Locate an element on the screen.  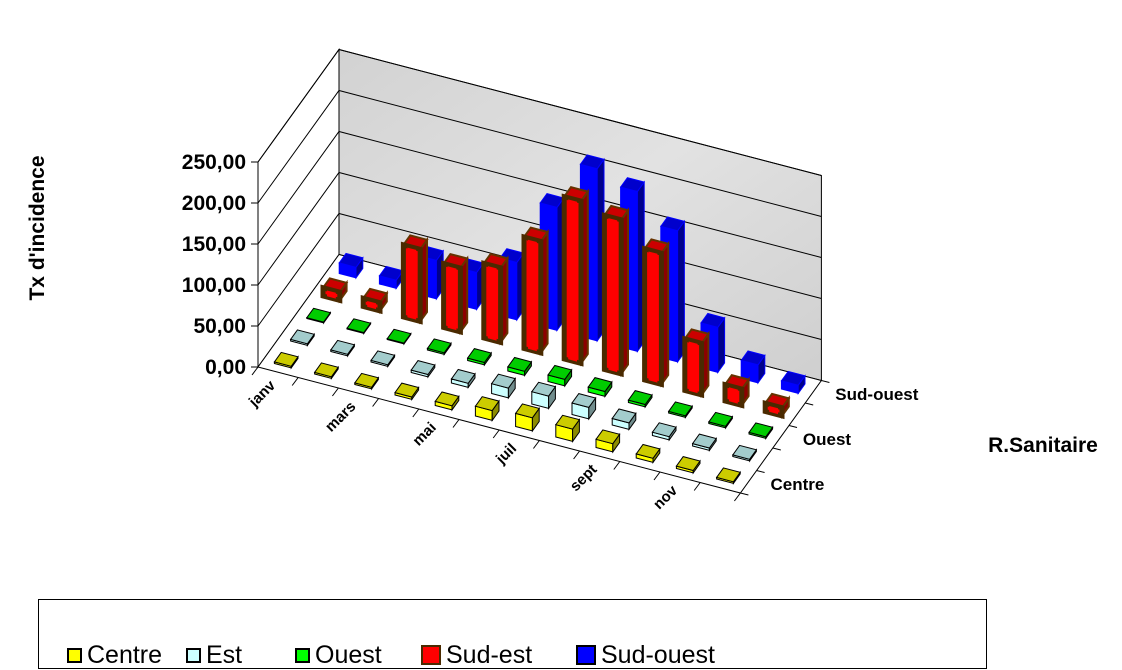
bar-Ouest-sept is located at coordinates (640, 399).